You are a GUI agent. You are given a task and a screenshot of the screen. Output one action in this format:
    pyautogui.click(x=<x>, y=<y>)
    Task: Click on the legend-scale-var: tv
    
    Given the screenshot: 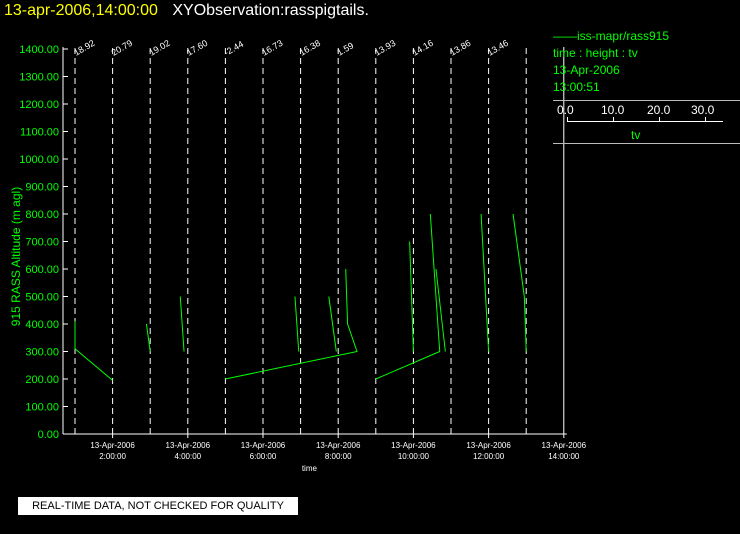 What is the action you would take?
    pyautogui.click(x=636, y=135)
    